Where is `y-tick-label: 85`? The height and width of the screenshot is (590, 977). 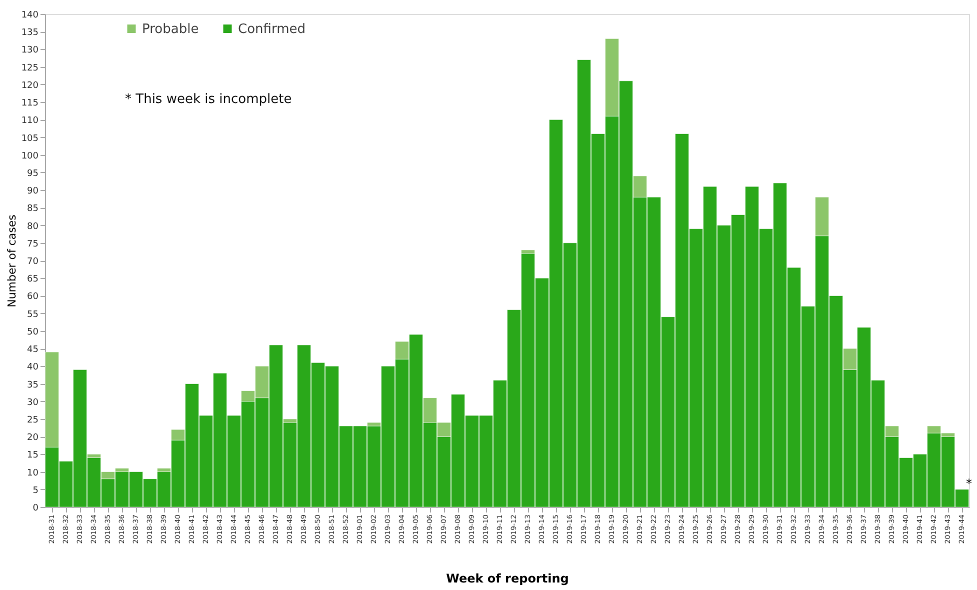
y-tick-label: 85 is located at coordinates (32, 209).